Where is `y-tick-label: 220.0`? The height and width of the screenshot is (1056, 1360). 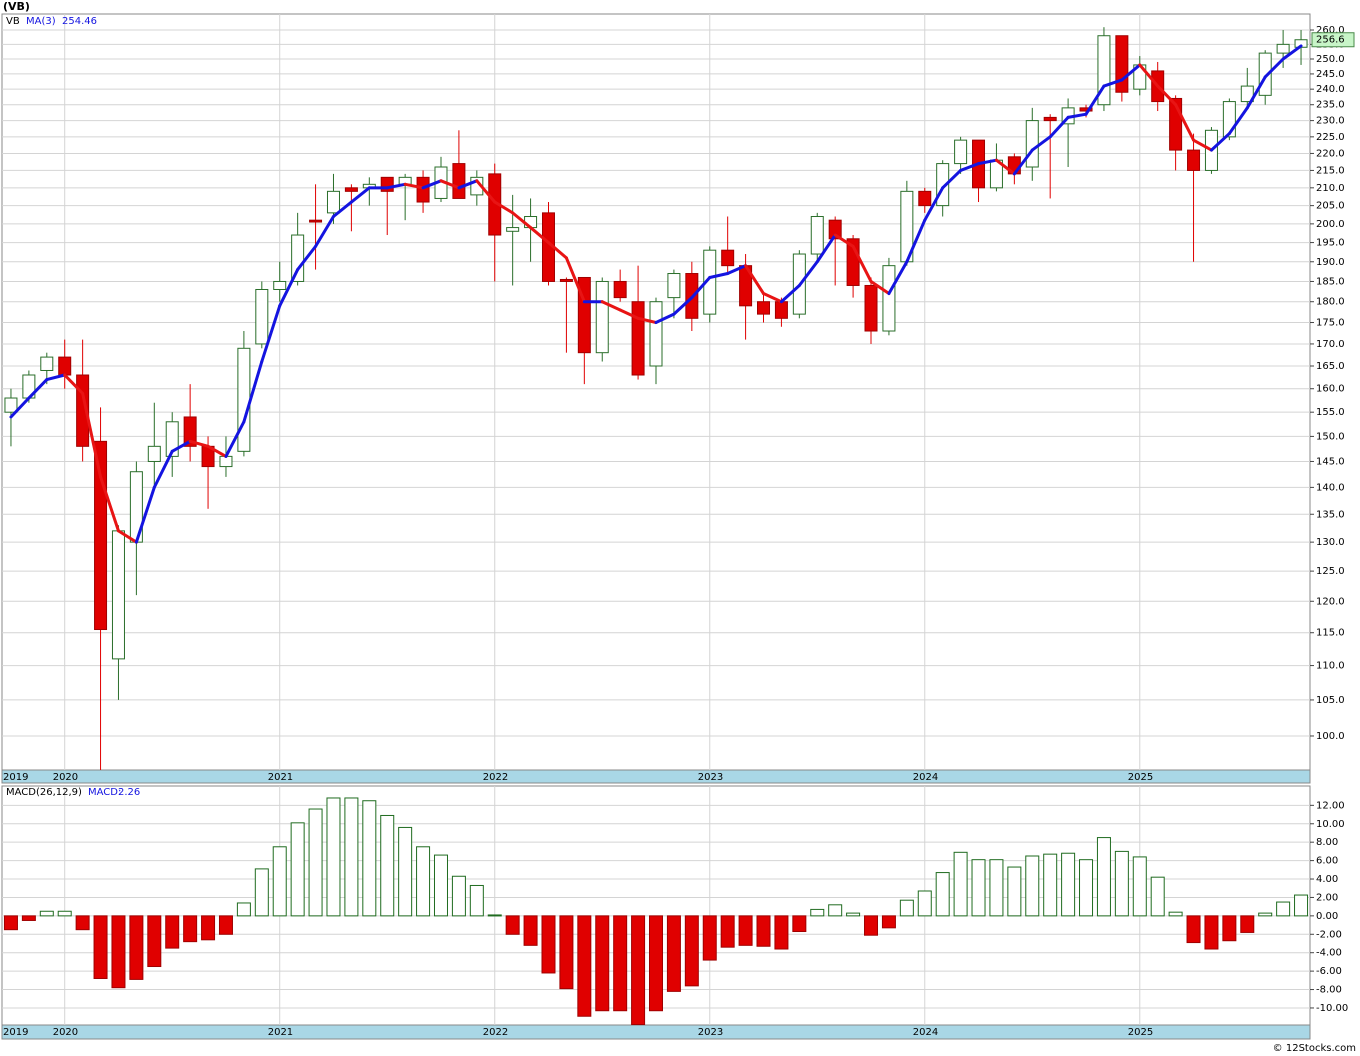
y-tick-label: 220.0 is located at coordinates (1330, 153).